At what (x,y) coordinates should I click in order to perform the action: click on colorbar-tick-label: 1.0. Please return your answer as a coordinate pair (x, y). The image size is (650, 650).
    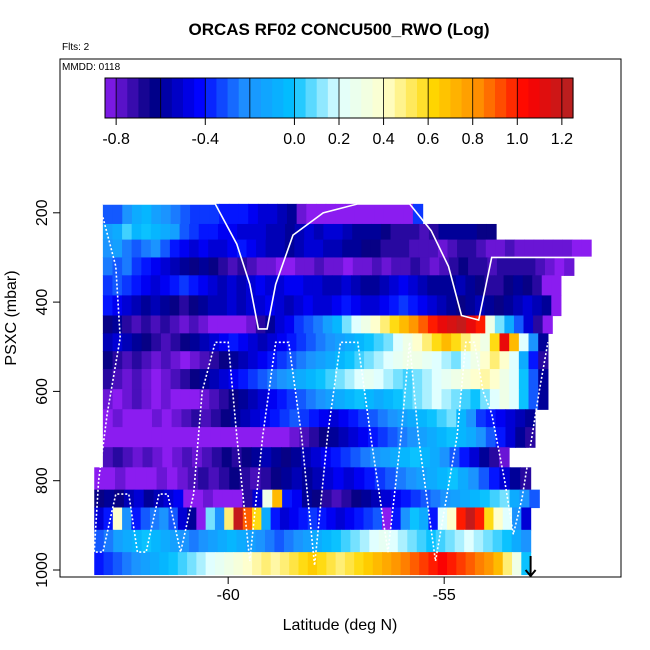
    Looking at the image, I should click on (517, 139).